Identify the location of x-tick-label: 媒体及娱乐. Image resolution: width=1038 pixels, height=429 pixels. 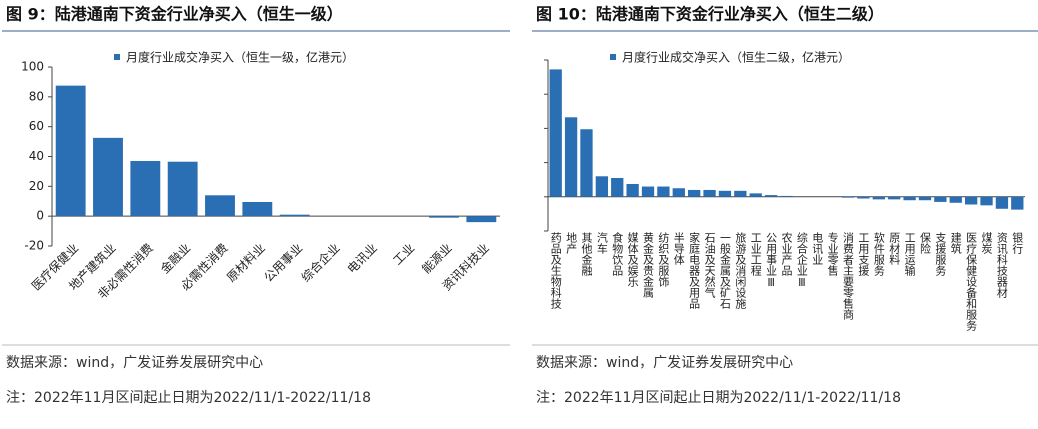
(632, 259).